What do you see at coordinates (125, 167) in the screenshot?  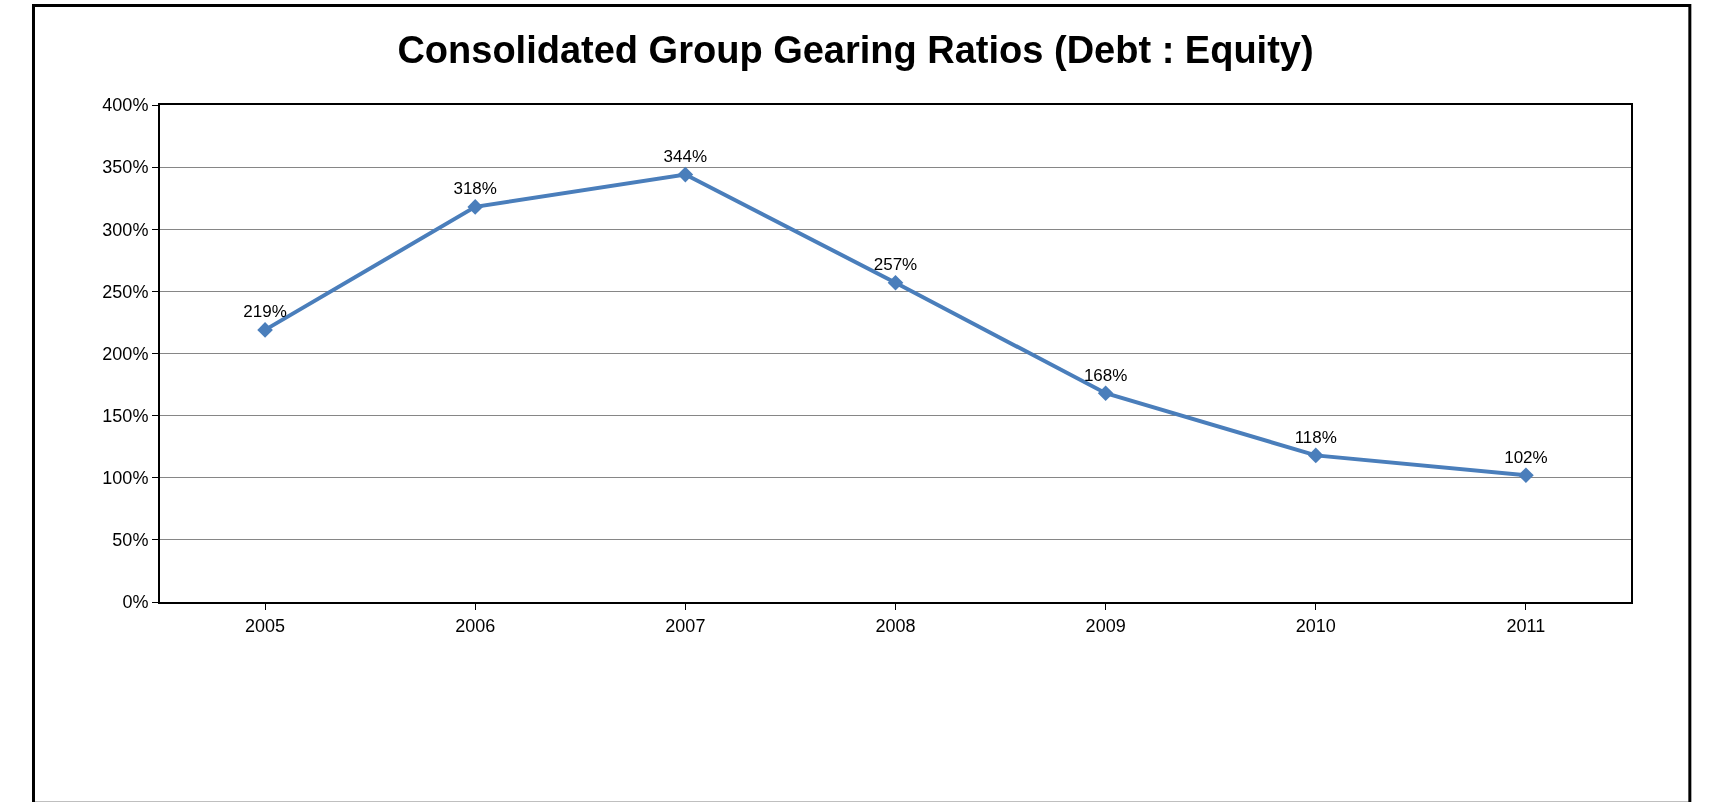 I see `y-tick-label: 350%` at bounding box center [125, 167].